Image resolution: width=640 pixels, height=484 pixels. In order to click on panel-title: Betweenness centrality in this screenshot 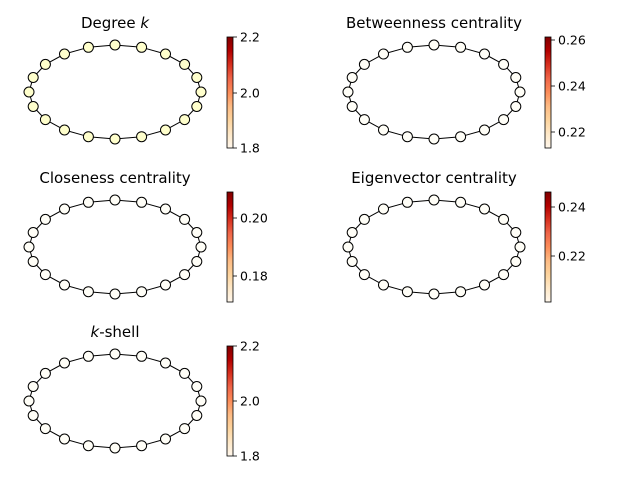, I will do `click(434, 23)`.